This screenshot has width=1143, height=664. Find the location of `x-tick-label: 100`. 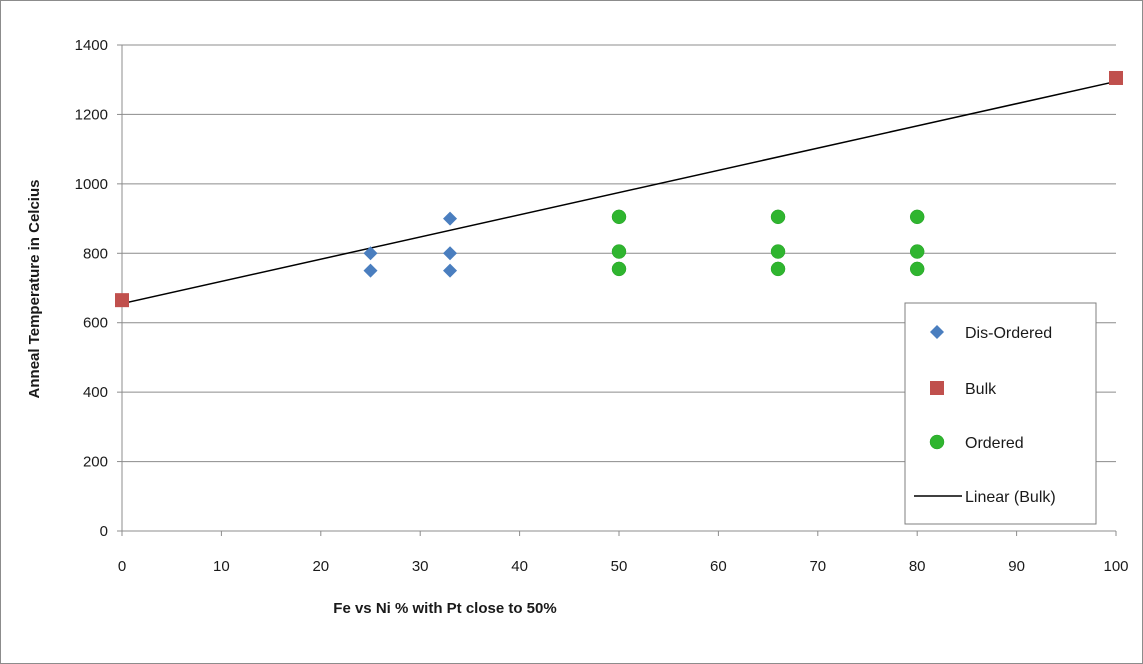

x-tick-label: 100 is located at coordinates (1115, 566).